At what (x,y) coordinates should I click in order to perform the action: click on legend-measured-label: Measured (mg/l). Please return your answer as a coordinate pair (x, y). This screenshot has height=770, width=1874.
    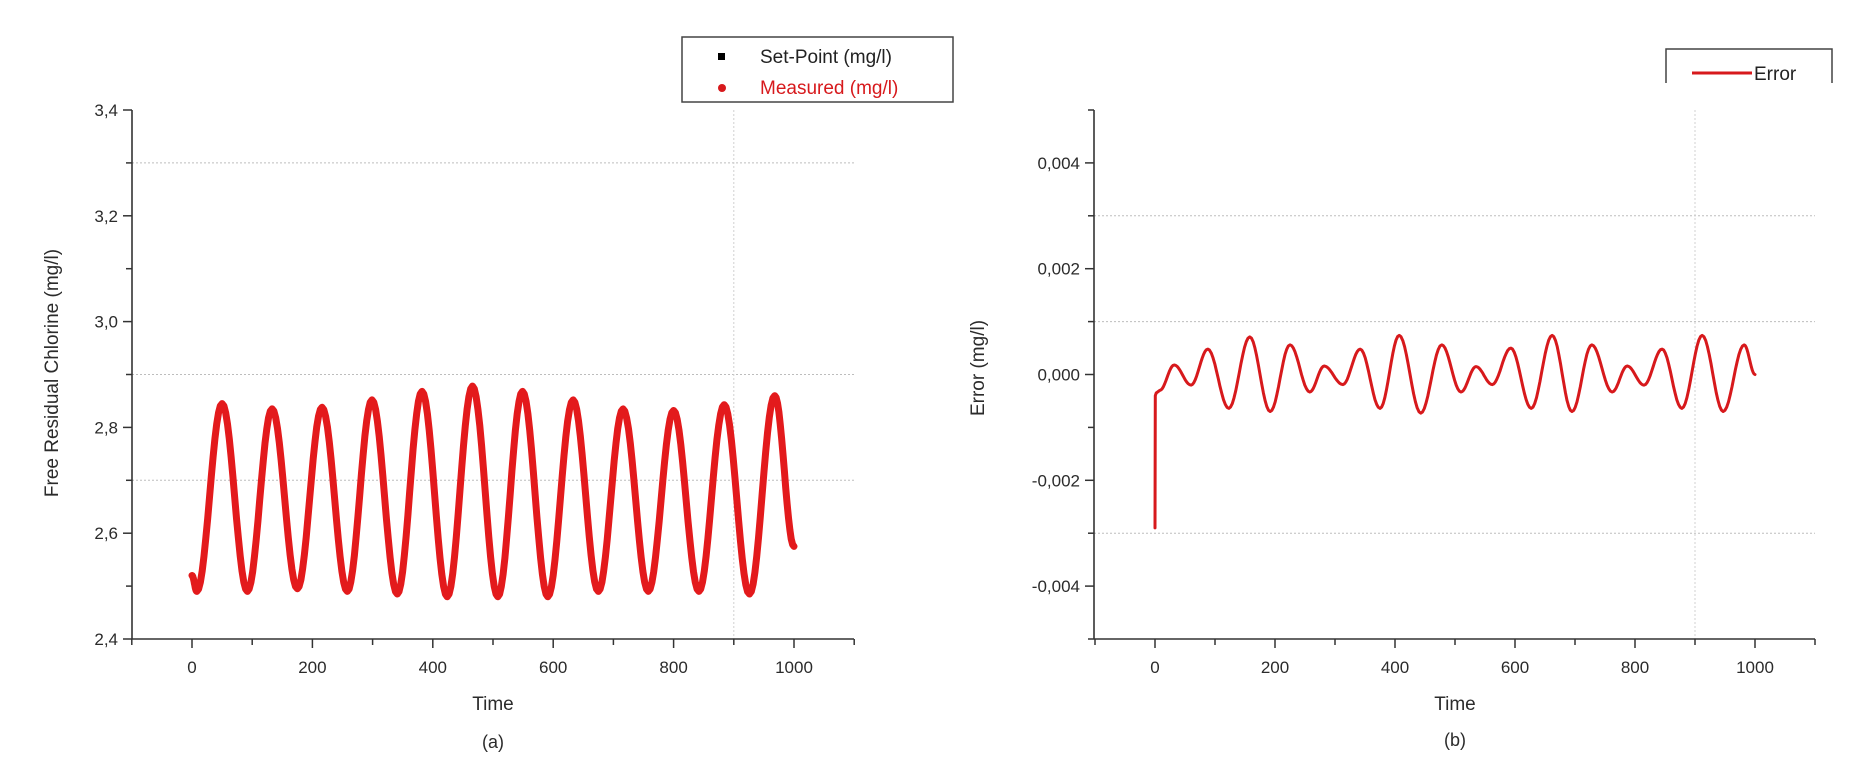
    Looking at the image, I should click on (829, 88).